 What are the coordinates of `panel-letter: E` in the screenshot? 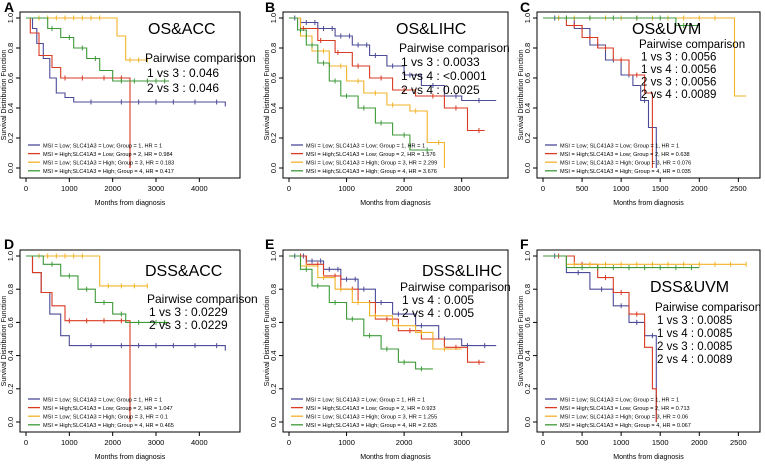 It's located at (269, 244).